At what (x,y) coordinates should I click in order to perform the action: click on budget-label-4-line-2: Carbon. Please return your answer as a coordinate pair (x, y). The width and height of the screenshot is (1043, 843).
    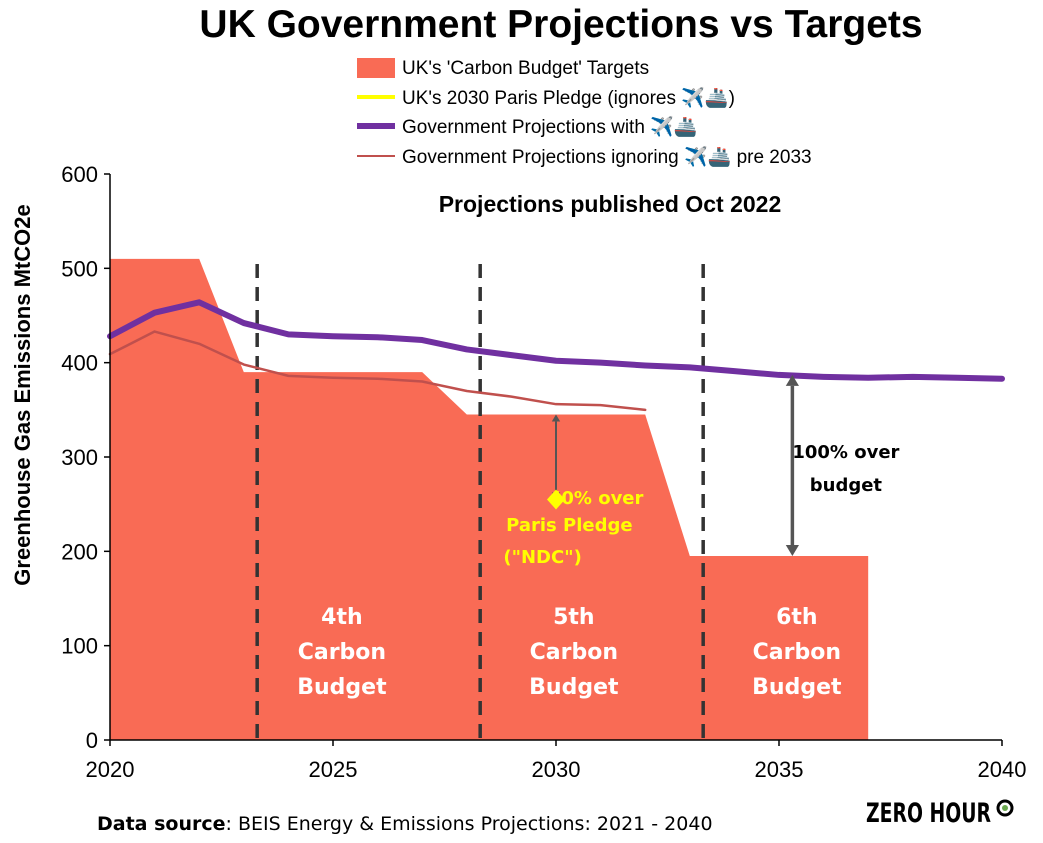
    Looking at the image, I should click on (342, 652).